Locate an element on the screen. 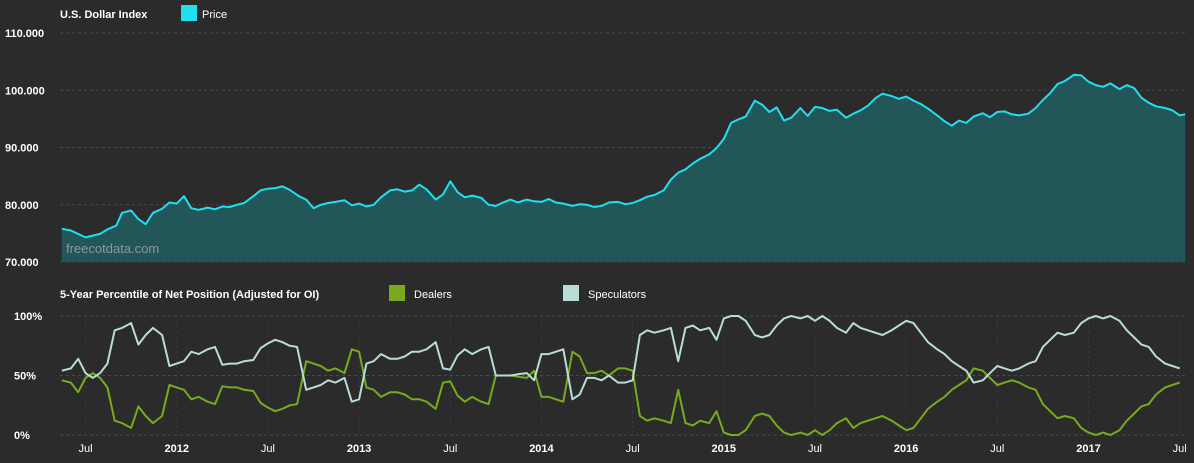  dealers-legend-swatch is located at coordinates (397, 293).